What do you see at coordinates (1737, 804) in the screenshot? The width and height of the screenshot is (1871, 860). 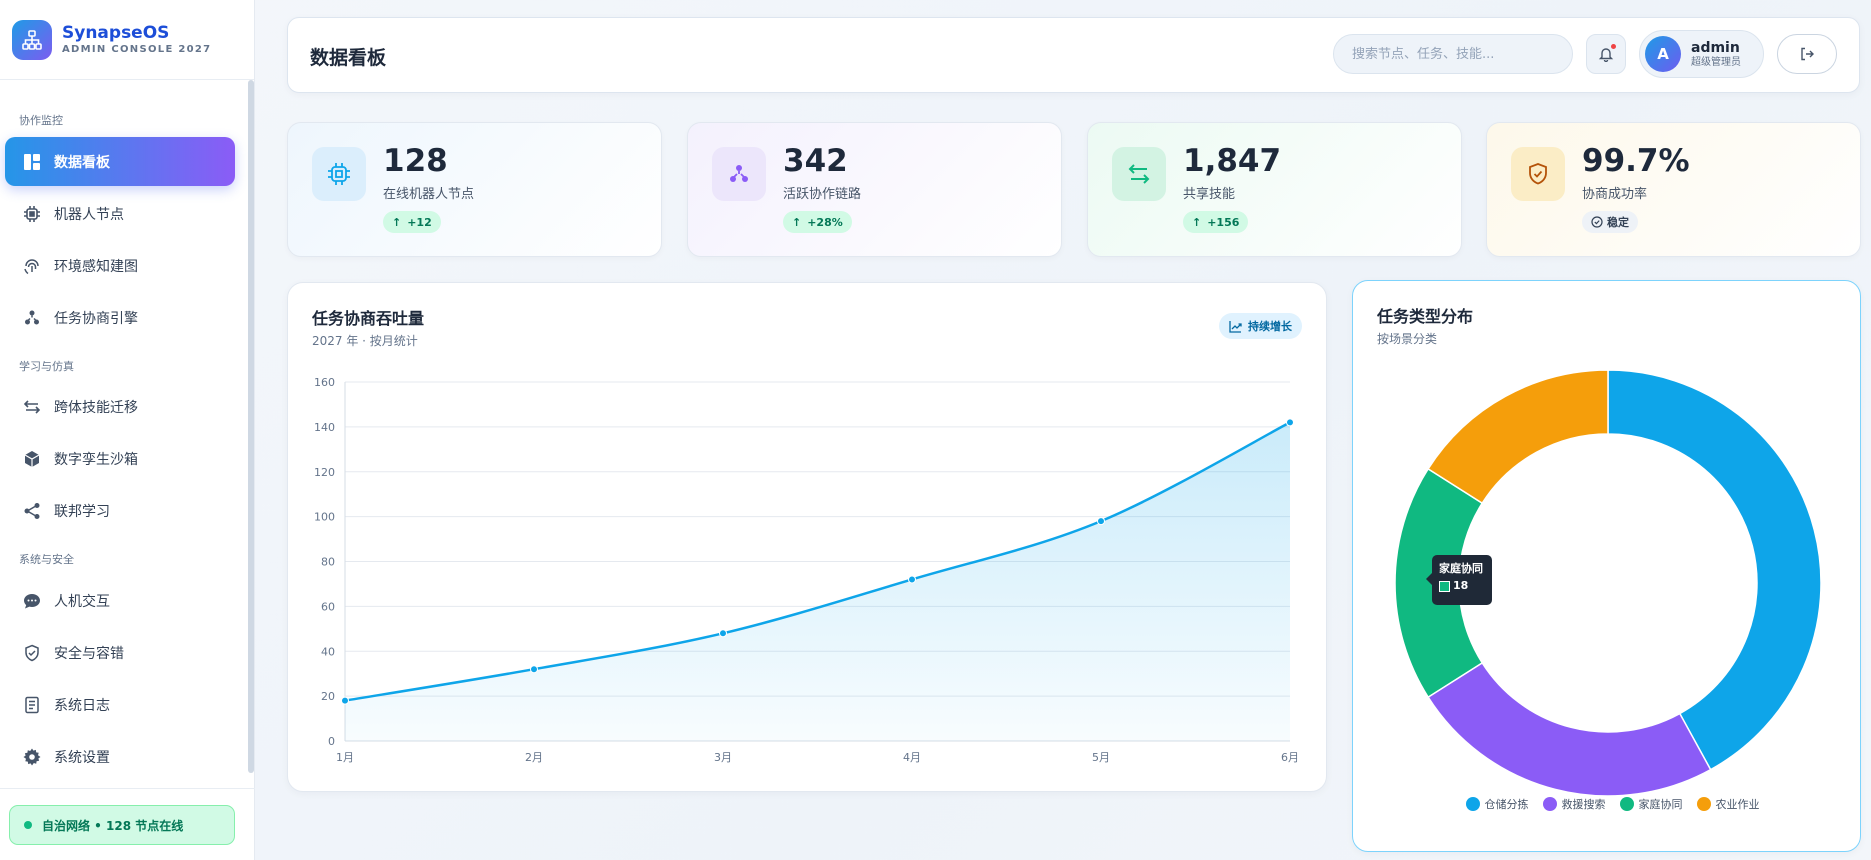 I see `legend-label: 农业作业` at bounding box center [1737, 804].